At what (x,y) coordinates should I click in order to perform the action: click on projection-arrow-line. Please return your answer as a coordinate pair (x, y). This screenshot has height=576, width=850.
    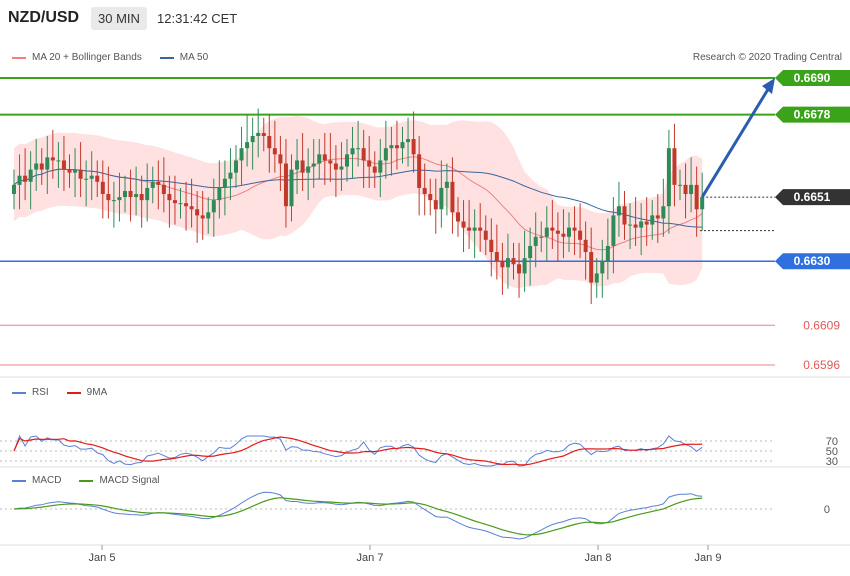
    Looking at the image, I should click on (736, 141).